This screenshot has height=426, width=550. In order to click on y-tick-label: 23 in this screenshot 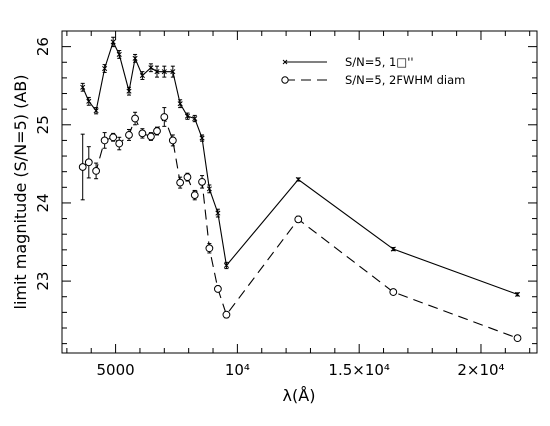, I will do `click(43, 281)`.